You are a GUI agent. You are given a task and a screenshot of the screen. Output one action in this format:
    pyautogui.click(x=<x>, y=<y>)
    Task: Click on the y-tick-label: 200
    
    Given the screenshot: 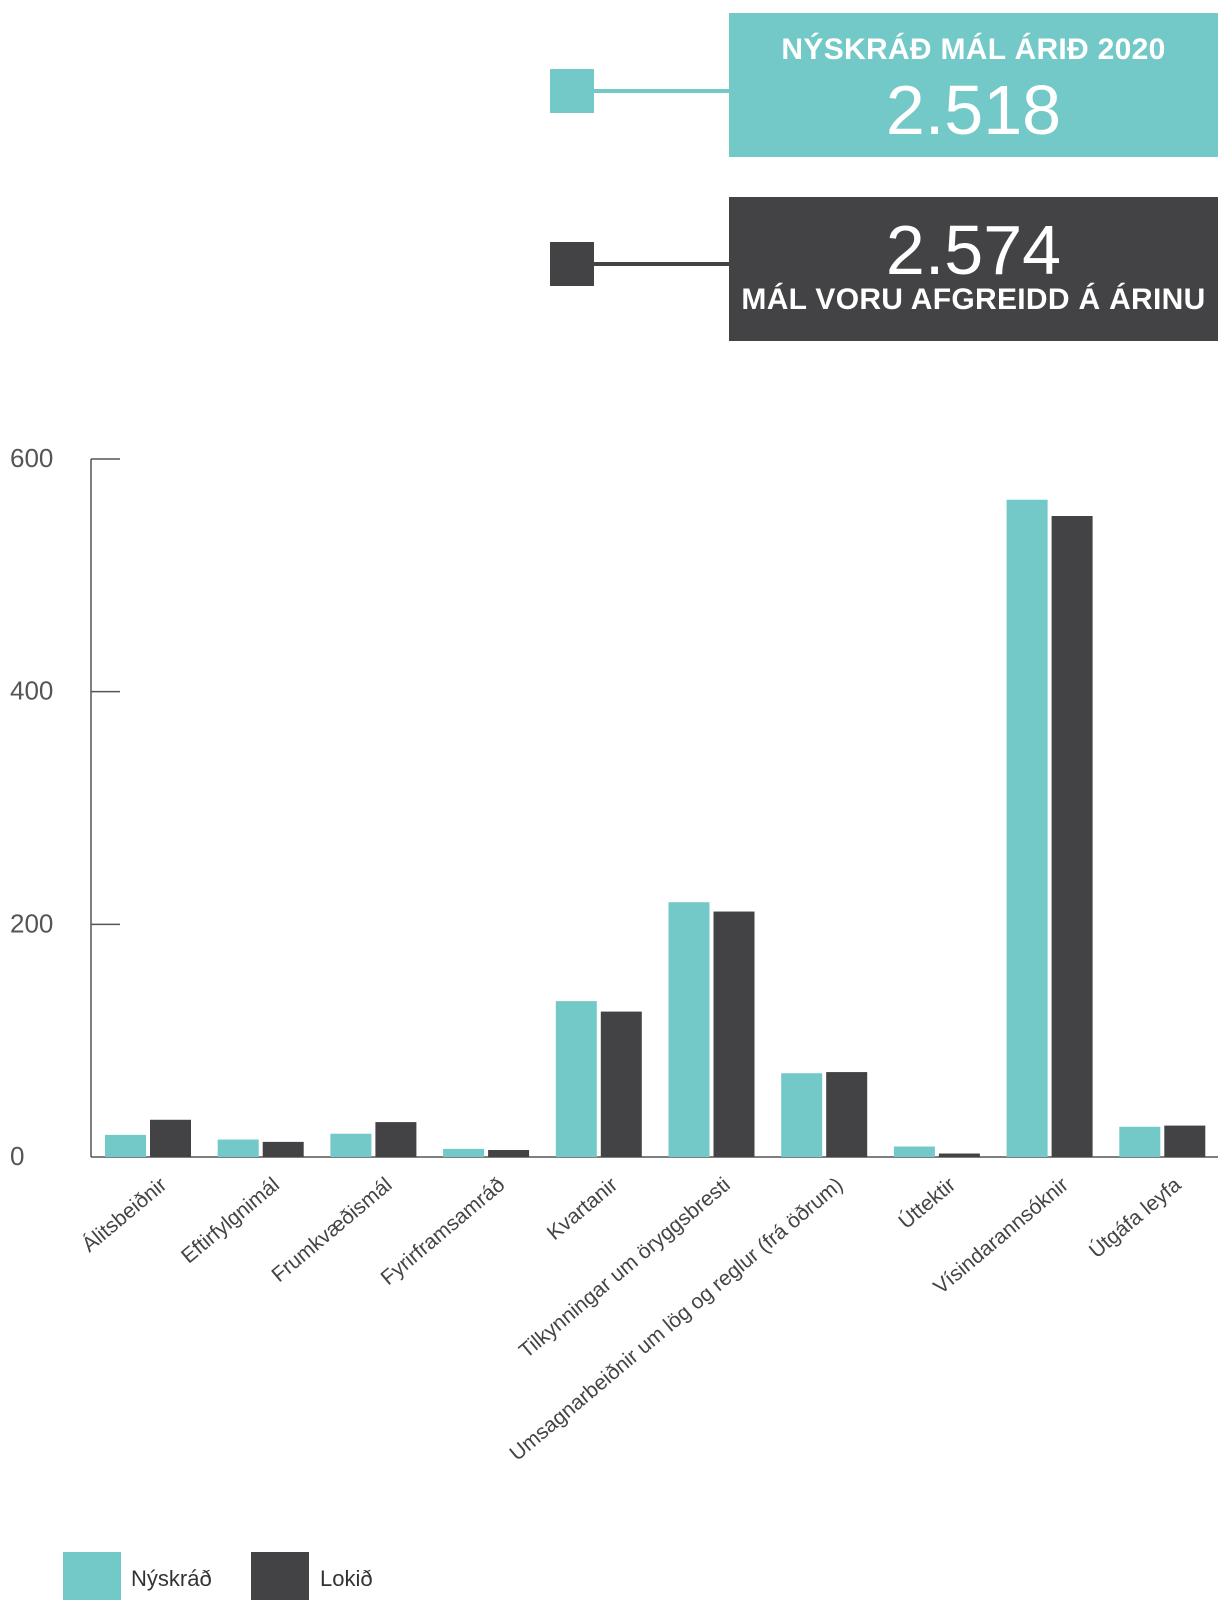 What is the action you would take?
    pyautogui.click(x=31, y=923)
    